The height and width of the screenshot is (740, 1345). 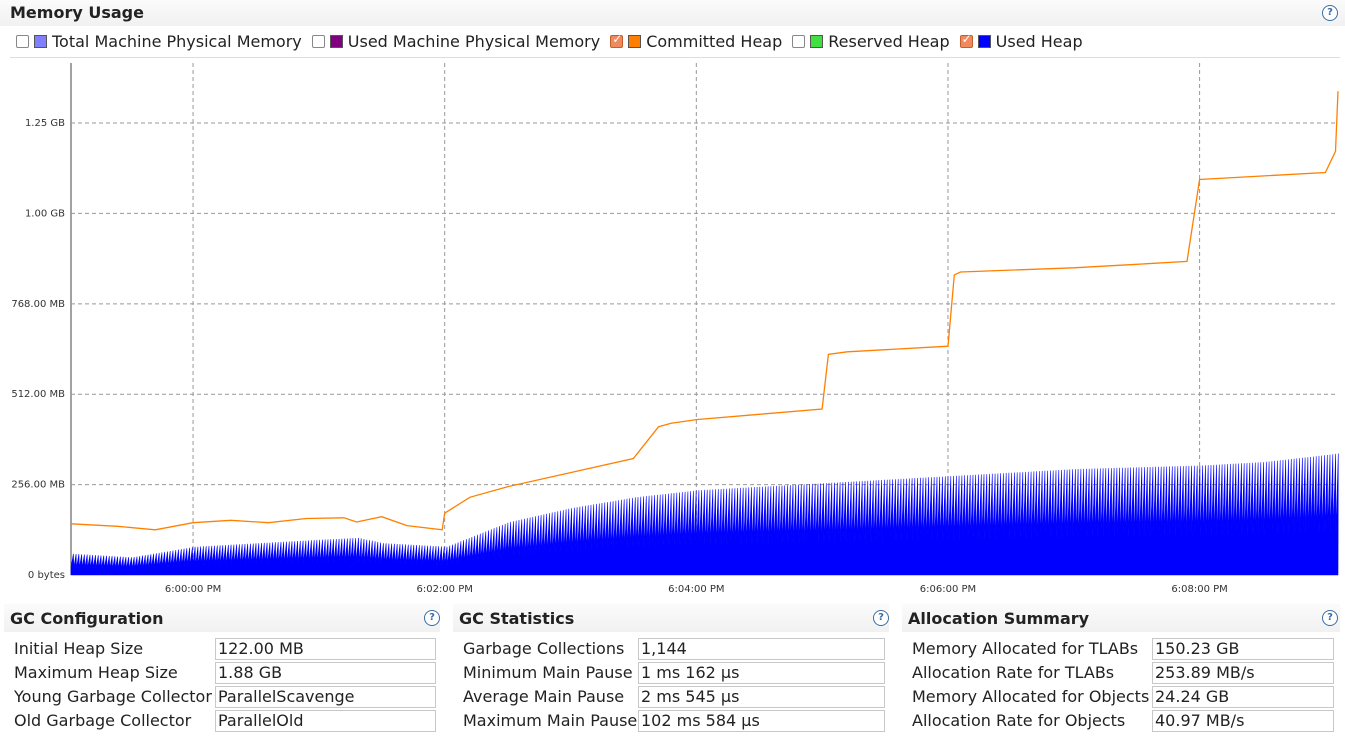 I want to click on row-label: Initial Heap Size, so click(x=79, y=648).